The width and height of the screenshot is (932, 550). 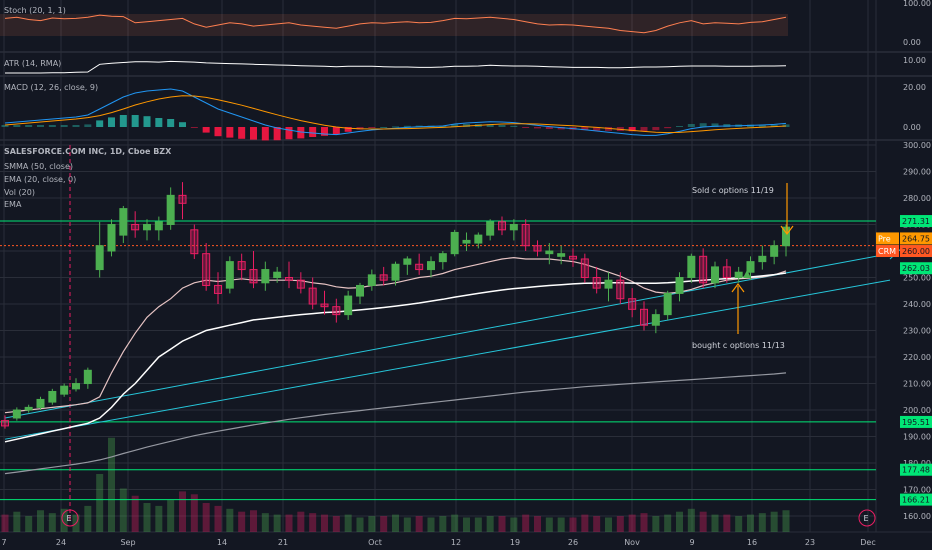 What do you see at coordinates (88, 151) in the screenshot?
I see `main-title: SALESFORCE.COM INC, 1D, Cboe BZX` at bounding box center [88, 151].